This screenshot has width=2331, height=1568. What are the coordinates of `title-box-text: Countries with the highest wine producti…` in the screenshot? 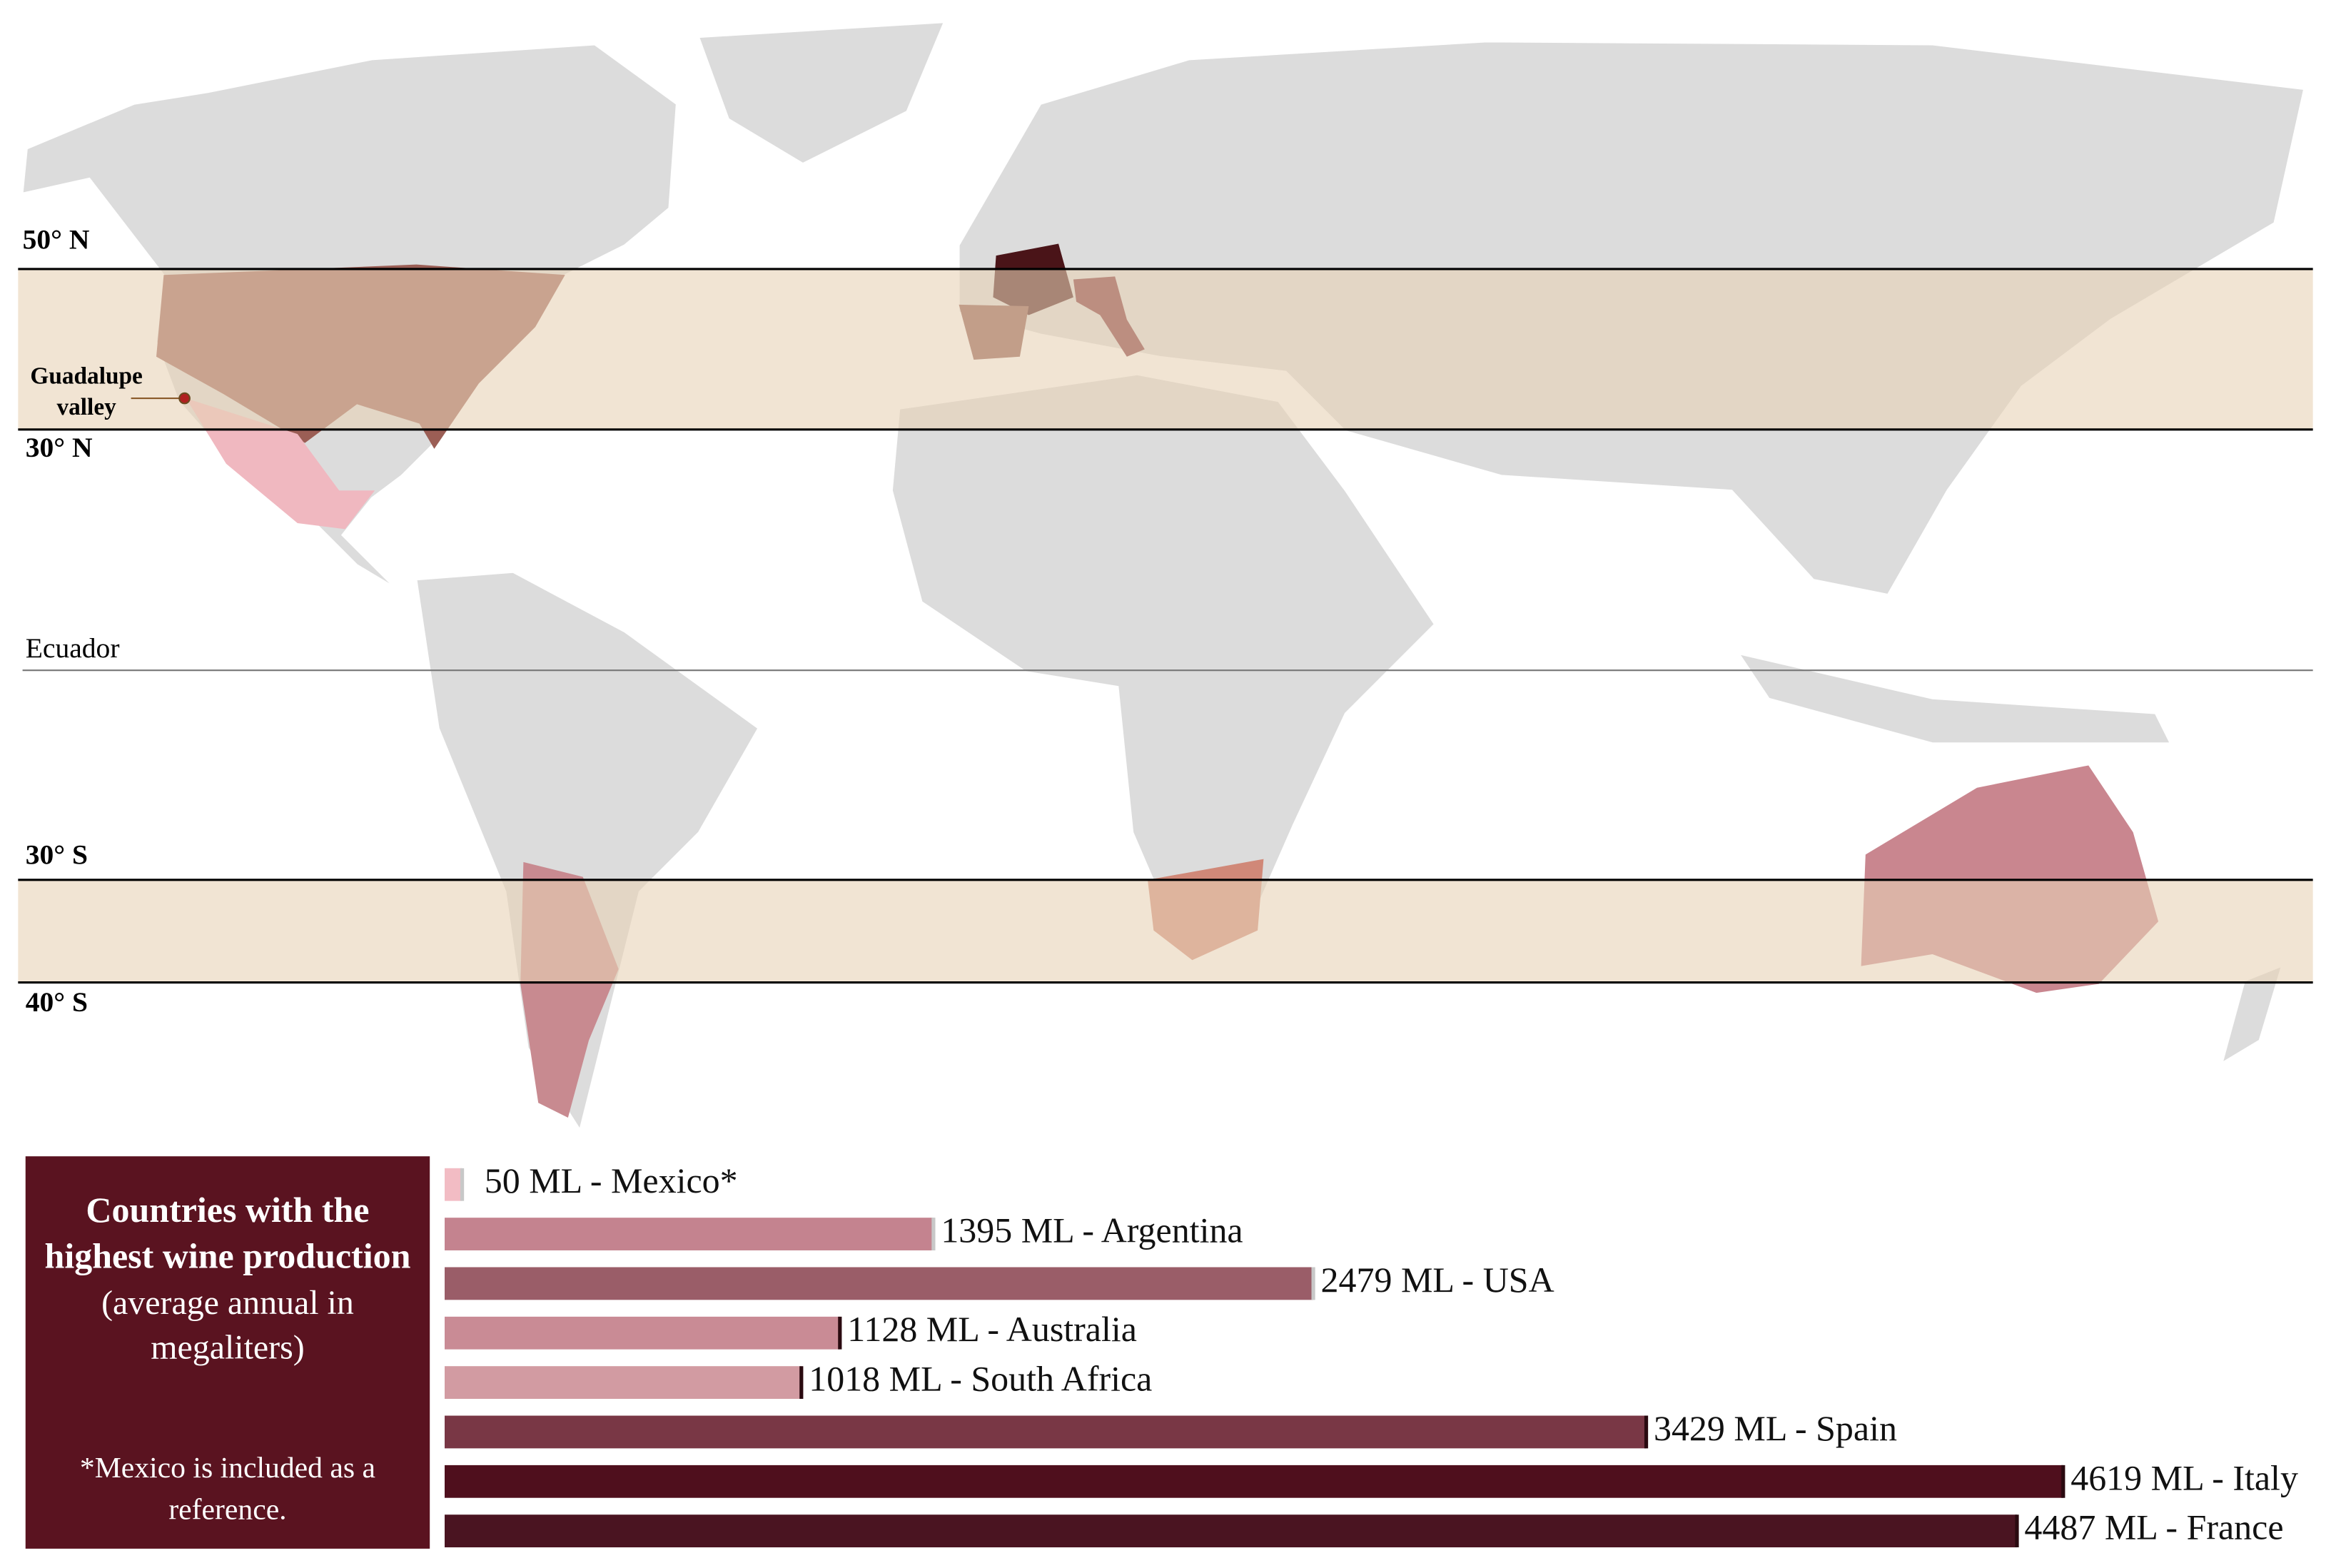 It's located at (228, 1352).